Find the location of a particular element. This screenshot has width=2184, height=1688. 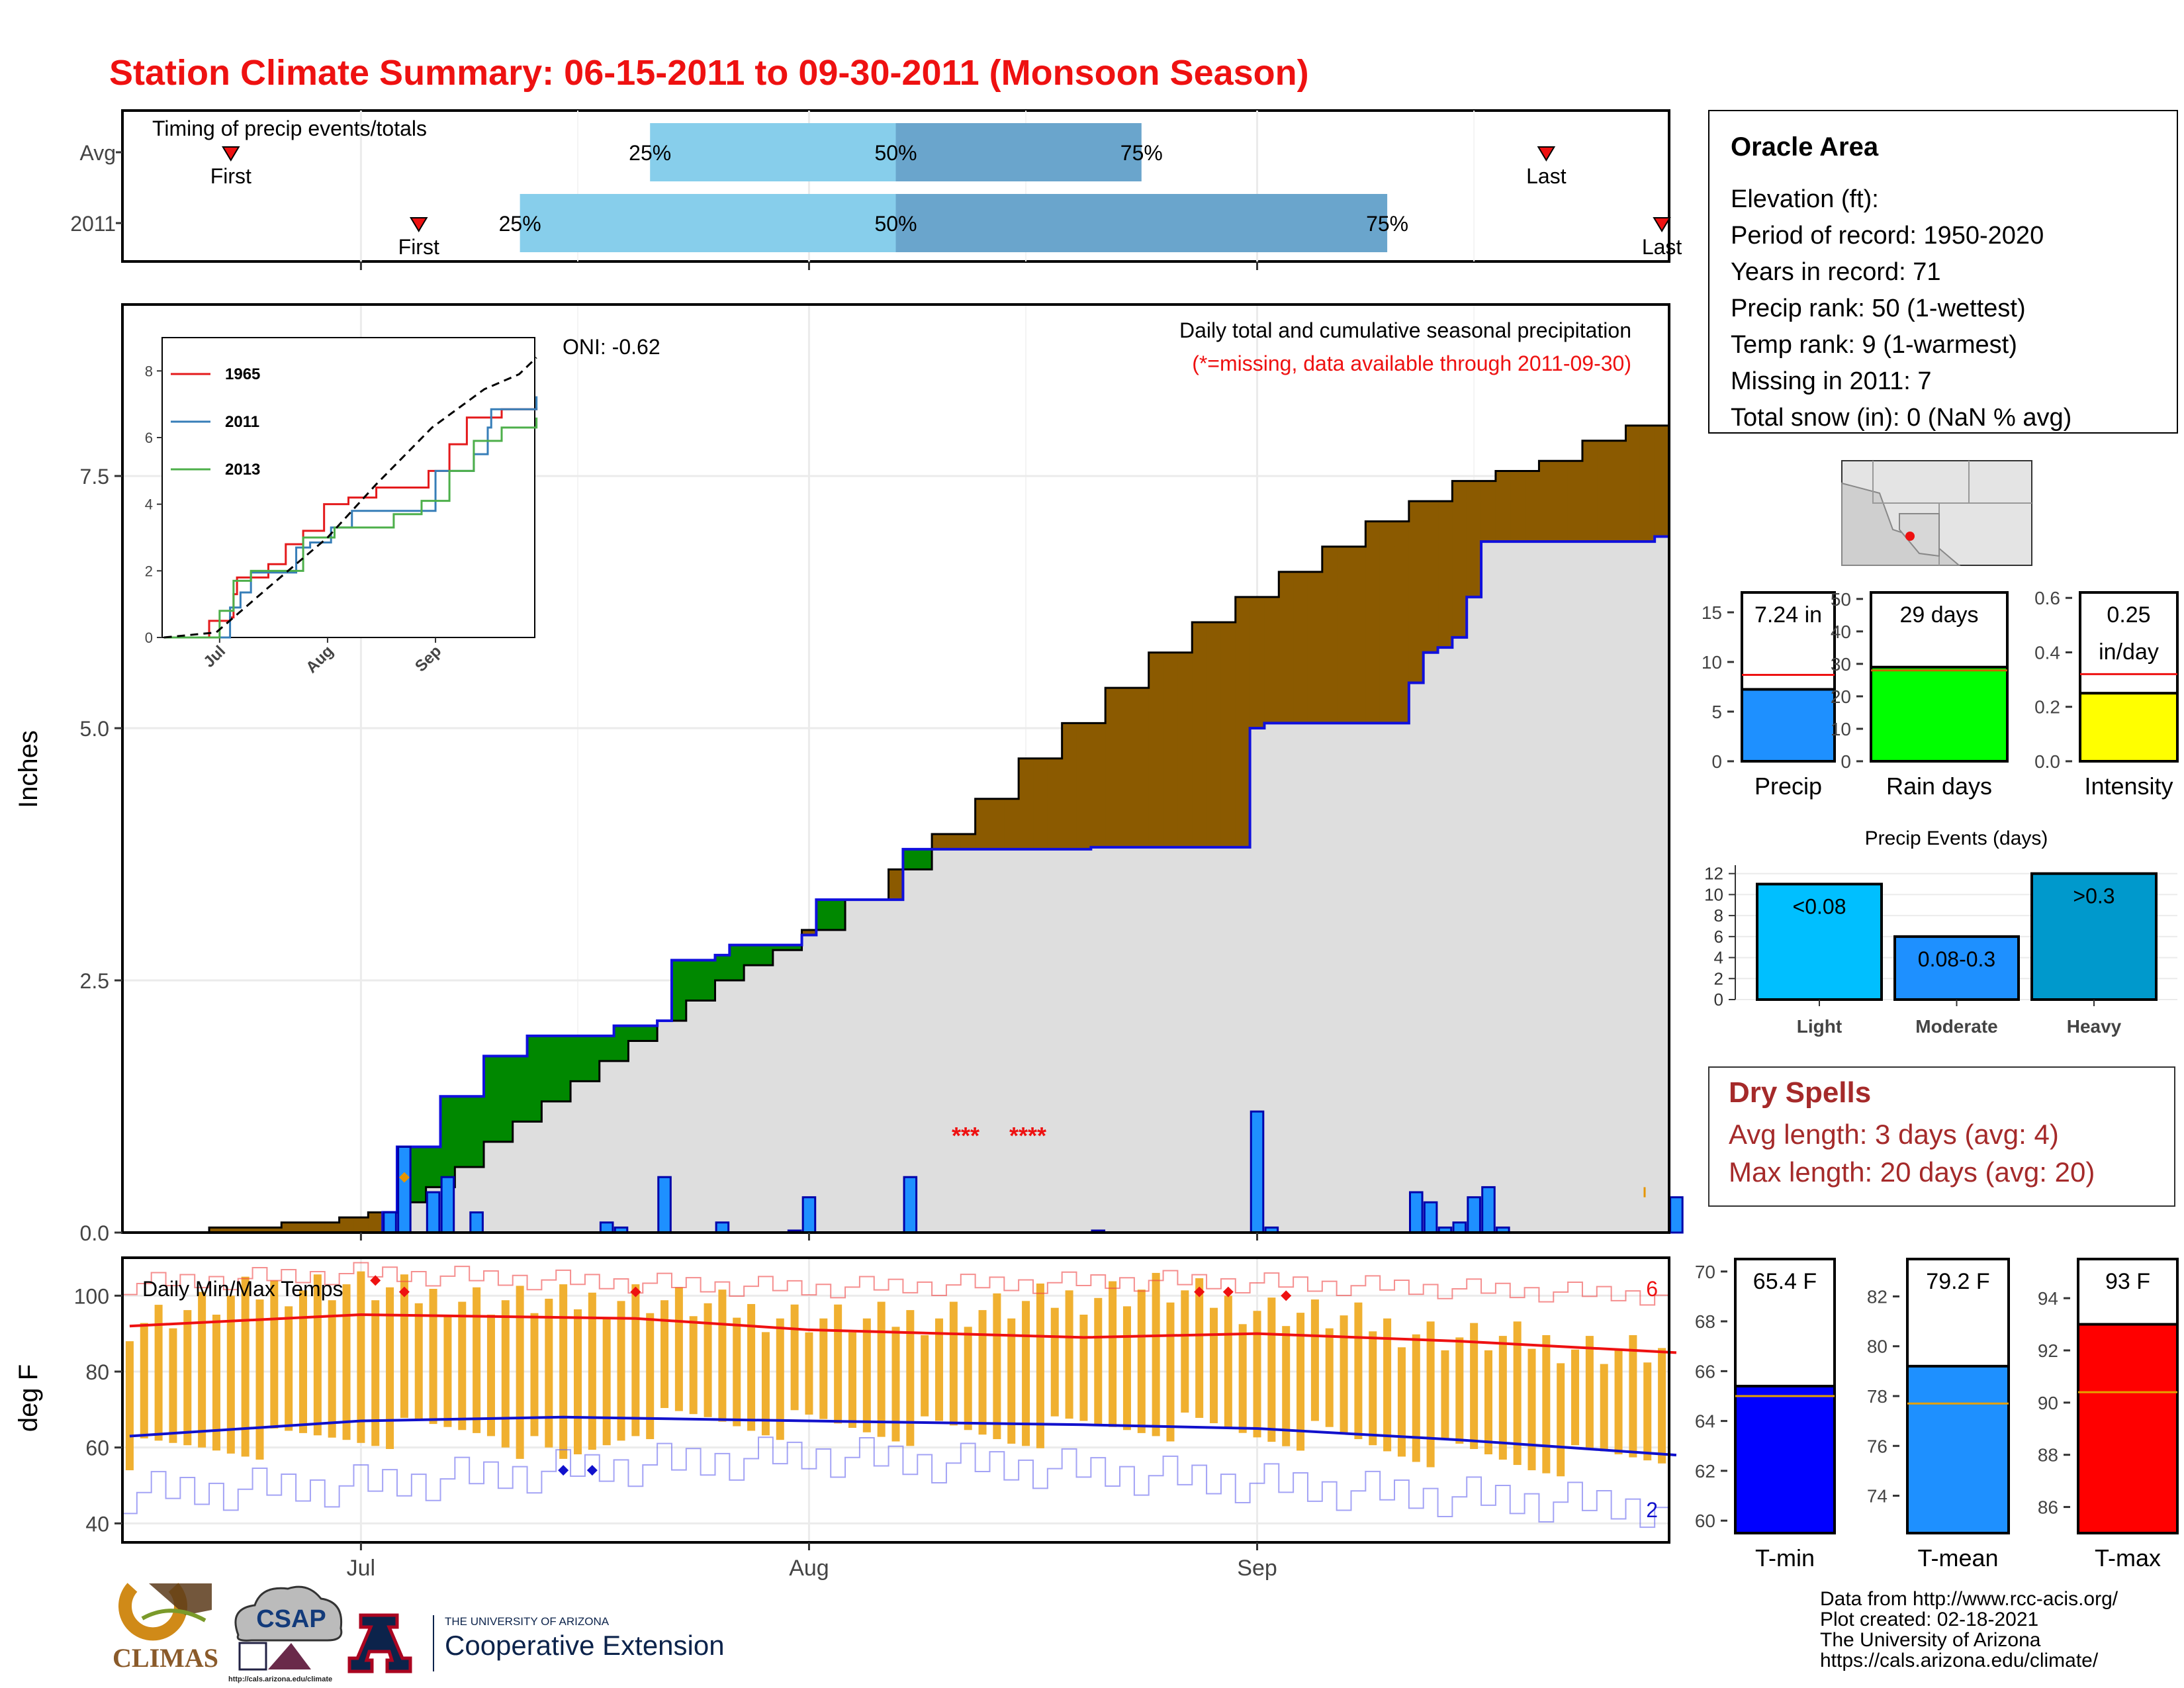

timing-q25-label: 25% is located at coordinates (650, 153).